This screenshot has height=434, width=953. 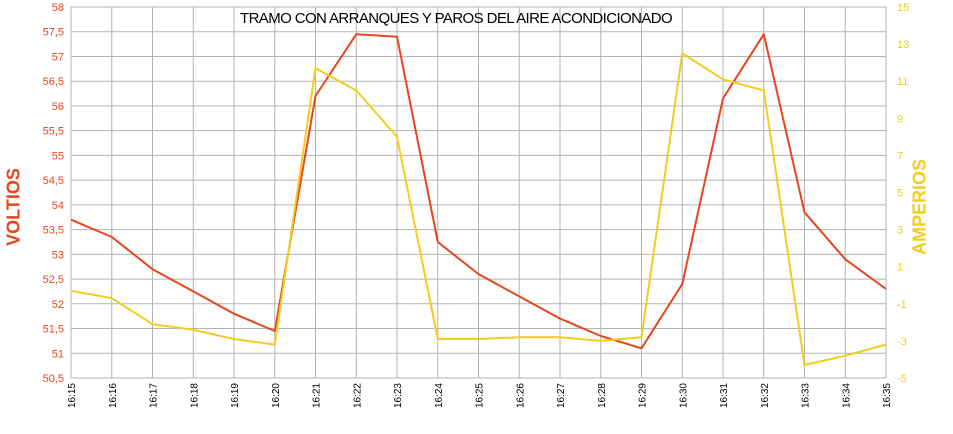 What do you see at coordinates (724, 395) in the screenshot?
I see `x-tick-label: 16:31` at bounding box center [724, 395].